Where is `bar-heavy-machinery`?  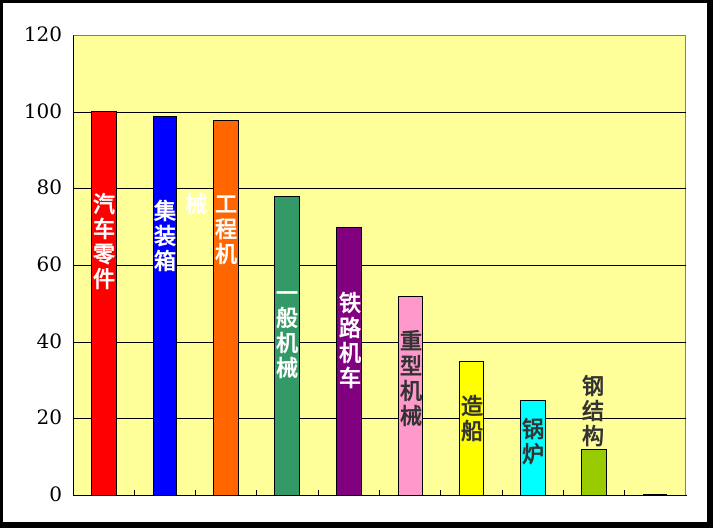
bar-heavy-machinery is located at coordinates (410, 396).